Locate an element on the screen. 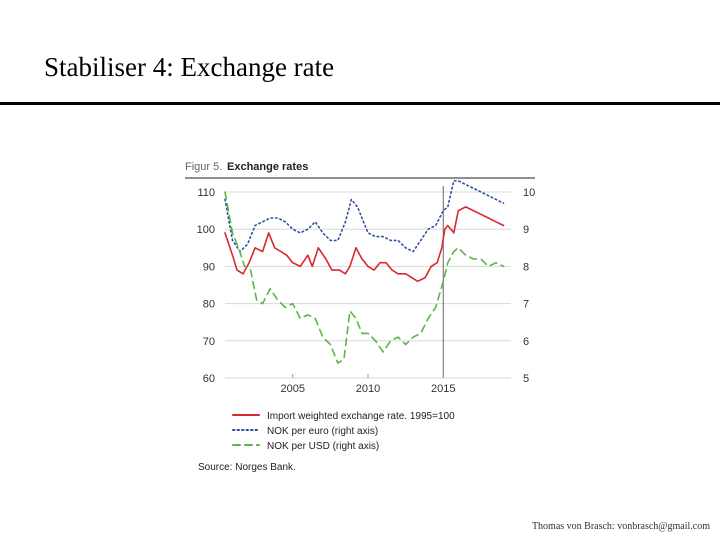 This screenshot has height=540, width=720. x-axis-tick-label: 2015 is located at coordinates (443, 389).